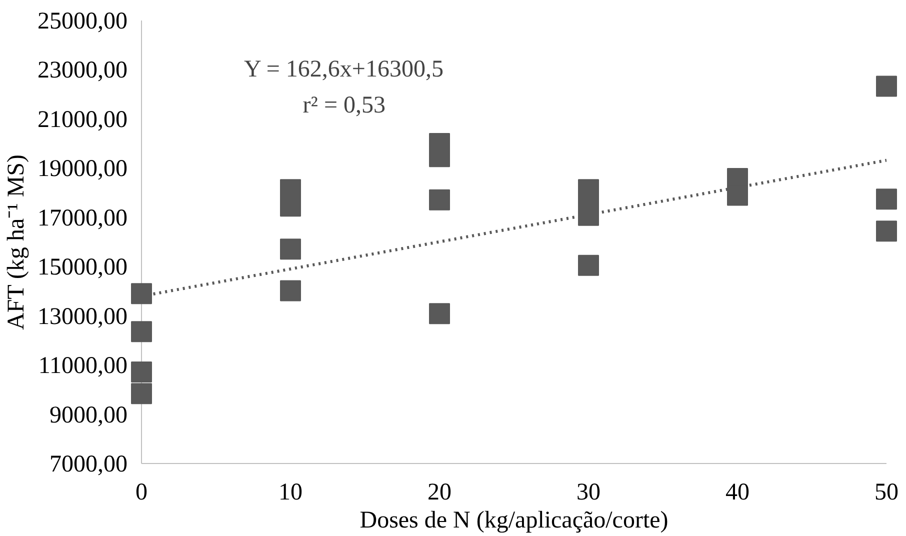  Describe the element at coordinates (83, 119) in the screenshot. I see `y-tick-label: 21000,00` at that location.